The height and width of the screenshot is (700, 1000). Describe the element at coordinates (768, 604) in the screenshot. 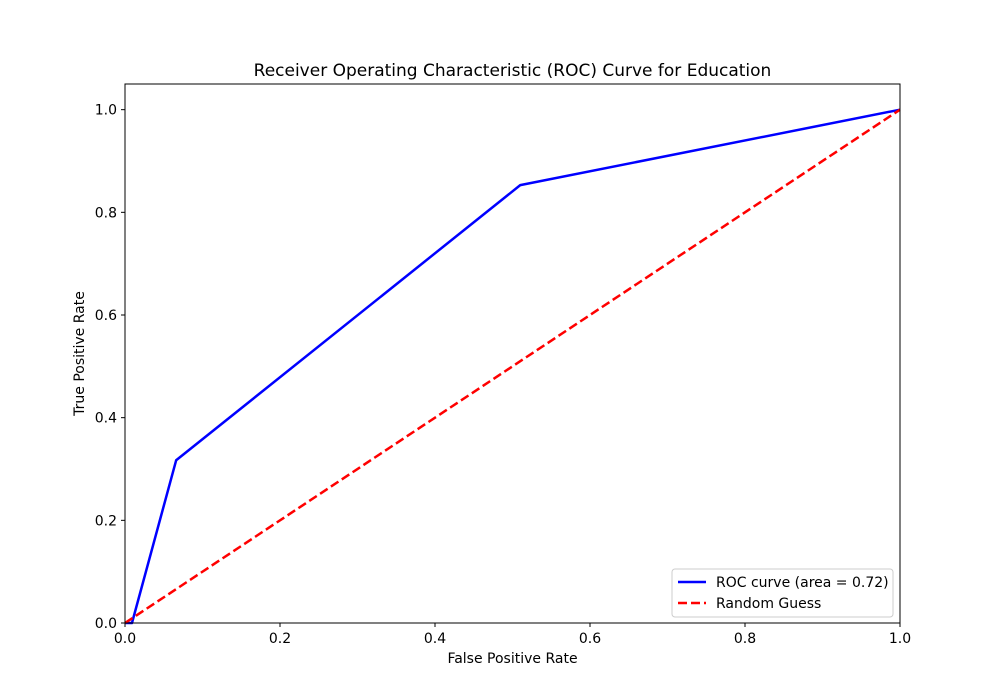

I see `legend-label-random-guess: Random Guess` at that location.